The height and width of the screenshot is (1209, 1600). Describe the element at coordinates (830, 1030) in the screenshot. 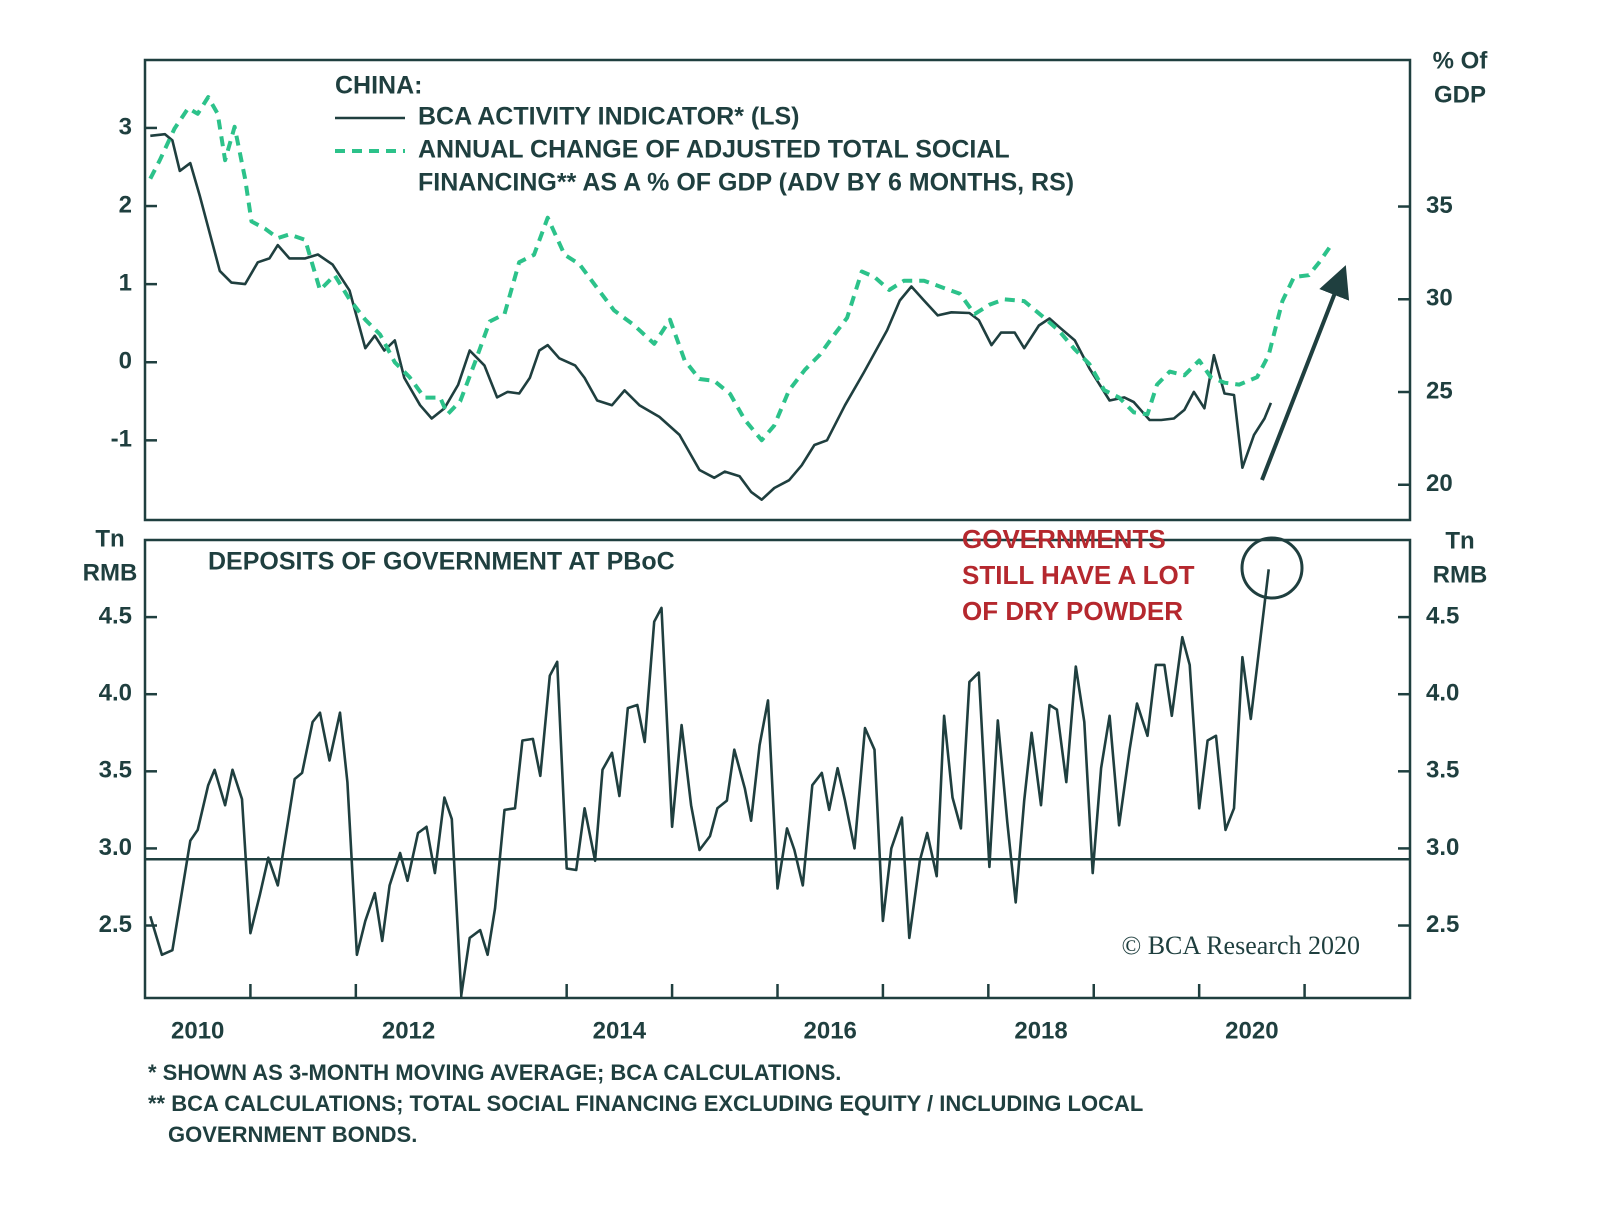

I see `x-tick-label: 2016` at that location.